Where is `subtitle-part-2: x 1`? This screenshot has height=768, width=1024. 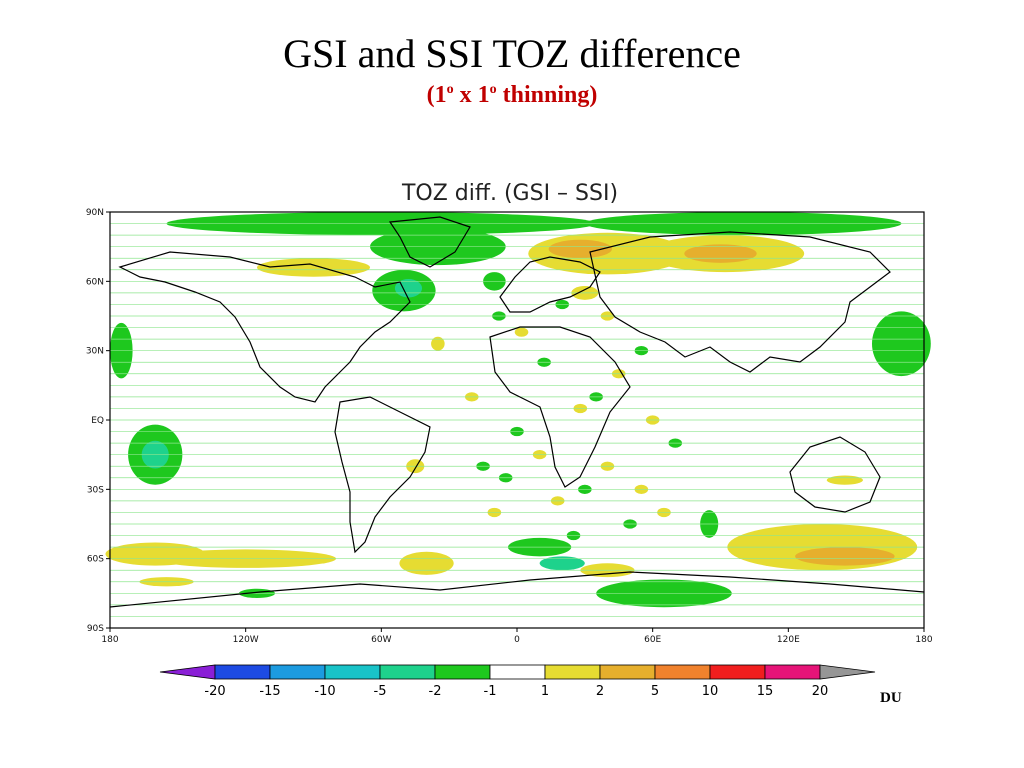
subtitle-part-2: x 1 is located at coordinates (471, 95).